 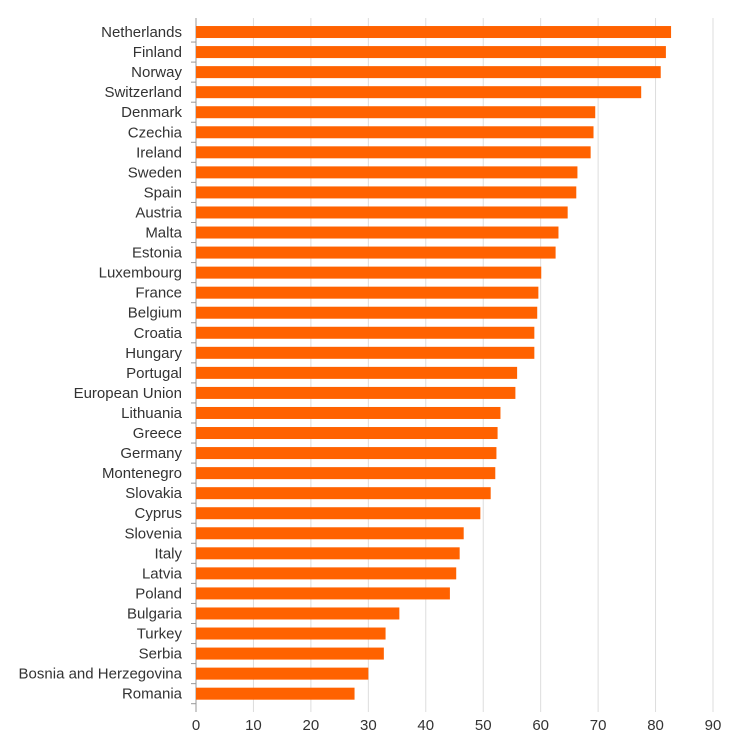 I want to click on category-label: Slovakia, so click(x=153, y=493).